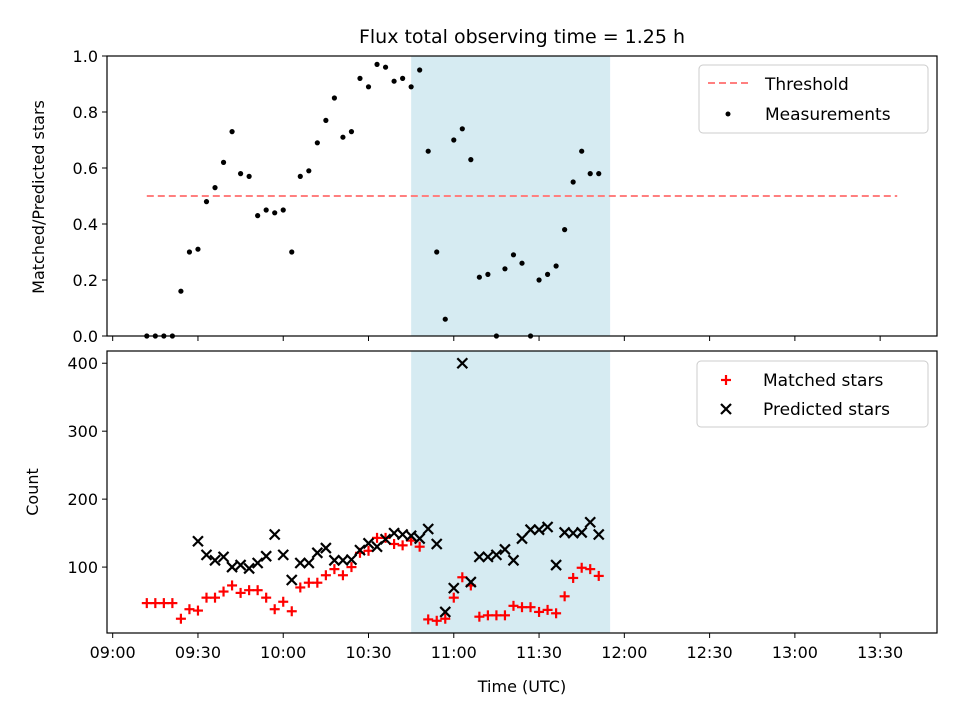 This screenshot has height=720, width=960. What do you see at coordinates (32, 492) in the screenshot?
I see `bottom-ylabel: Count` at bounding box center [32, 492].